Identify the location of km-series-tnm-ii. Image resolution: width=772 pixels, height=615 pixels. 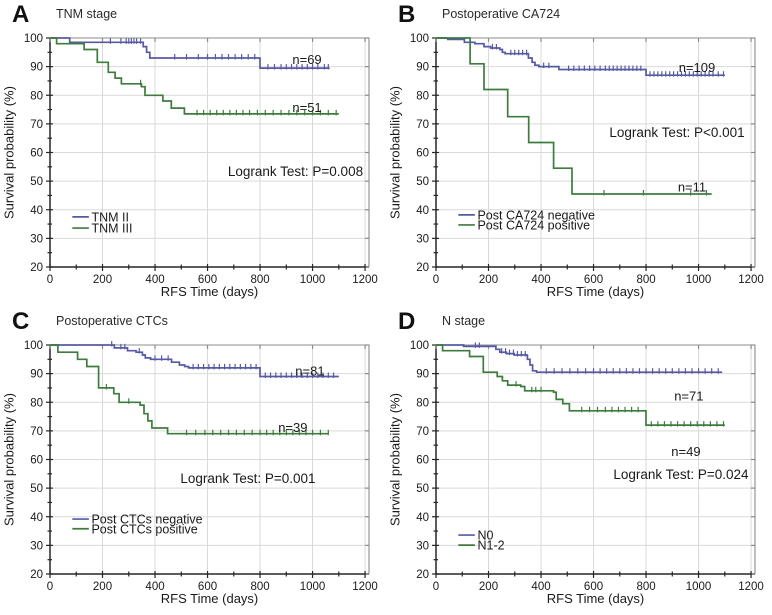
(190, 53).